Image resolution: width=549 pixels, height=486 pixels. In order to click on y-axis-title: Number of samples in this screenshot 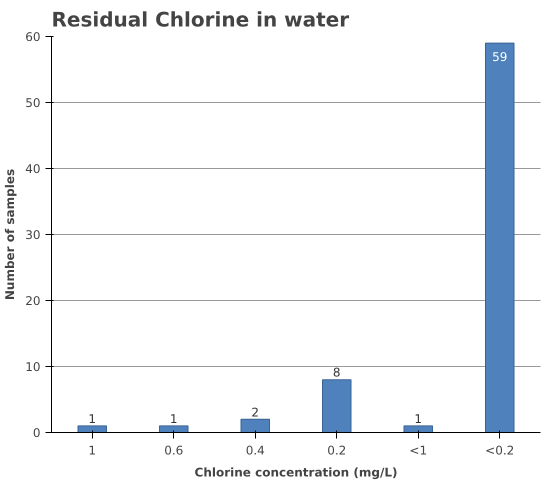, I will do `click(10, 234)`.